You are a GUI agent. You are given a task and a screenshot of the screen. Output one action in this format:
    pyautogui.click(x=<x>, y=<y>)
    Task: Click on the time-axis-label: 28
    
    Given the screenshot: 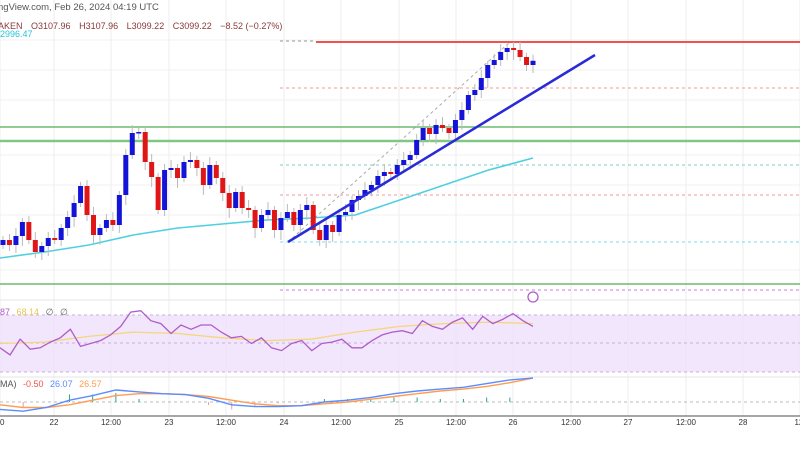 What is the action you would take?
    pyautogui.click(x=743, y=422)
    